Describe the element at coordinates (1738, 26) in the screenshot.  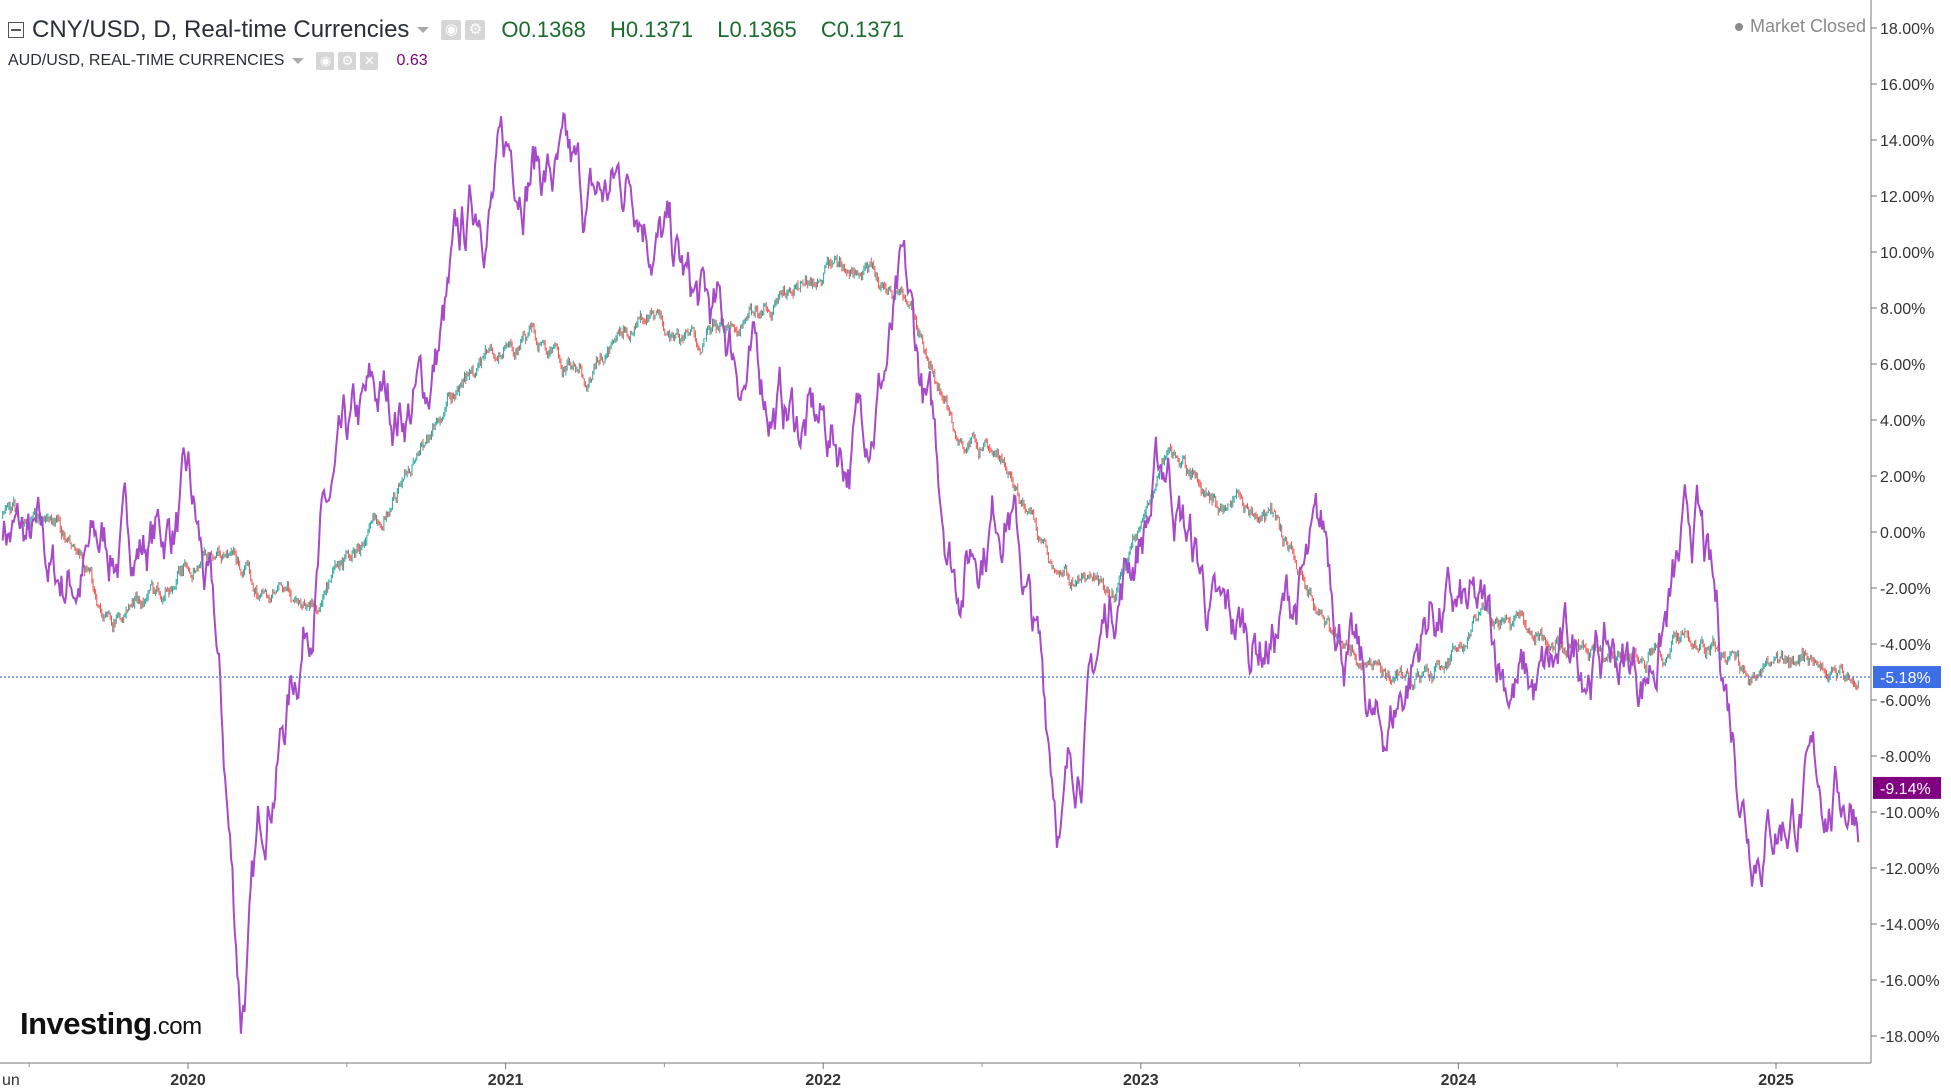
I see `status-dot-icon` at that location.